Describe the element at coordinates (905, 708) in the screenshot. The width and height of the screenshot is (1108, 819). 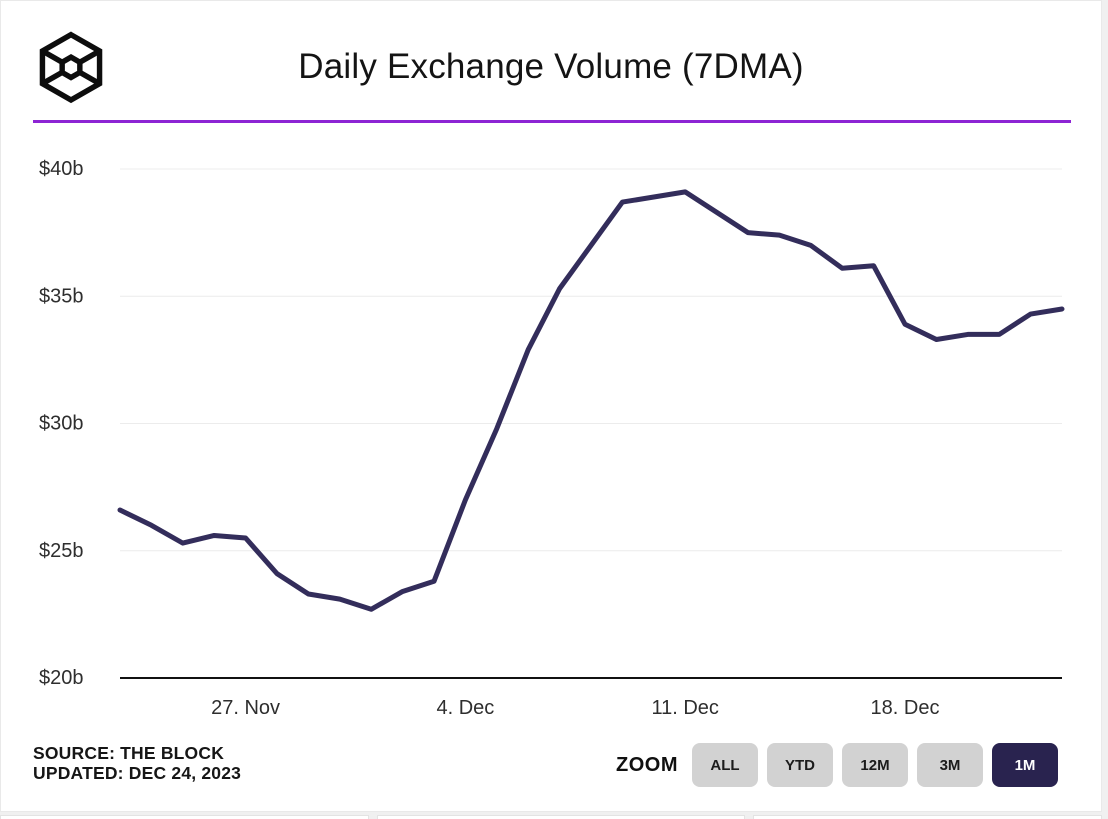
I see `x-tick-label: 18. Dec` at that location.